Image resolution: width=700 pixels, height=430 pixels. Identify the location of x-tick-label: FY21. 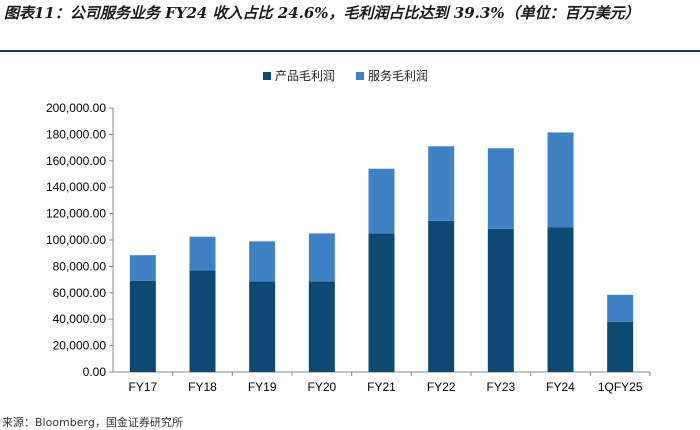
(381, 387).